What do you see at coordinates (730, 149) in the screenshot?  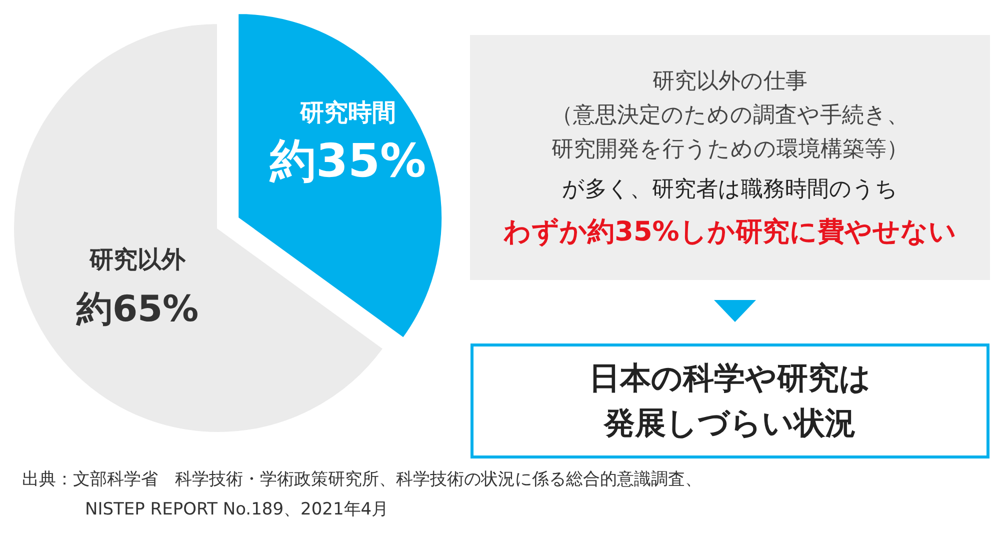 I see `text: 研究開発を行うための環境構築等）` at bounding box center [730, 149].